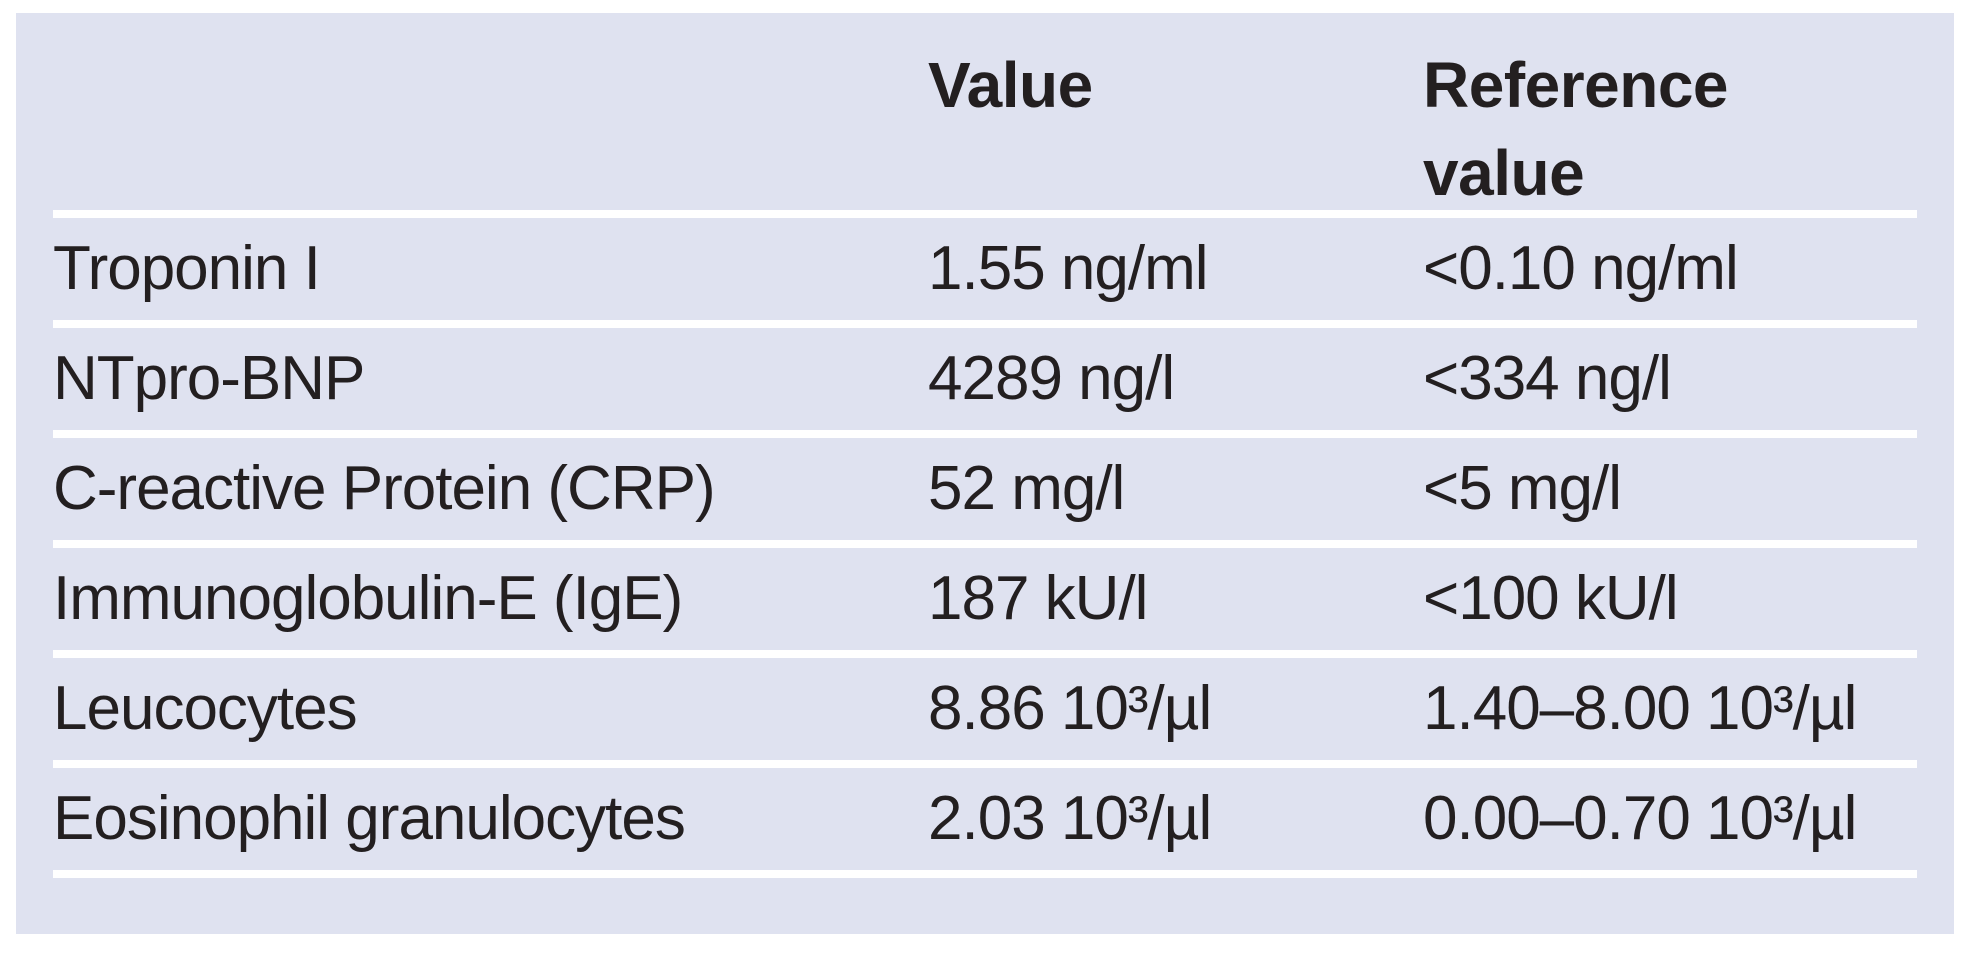  What do you see at coordinates (1551, 598) in the screenshot?
I see `parameter-reference: <100 kU/l` at bounding box center [1551, 598].